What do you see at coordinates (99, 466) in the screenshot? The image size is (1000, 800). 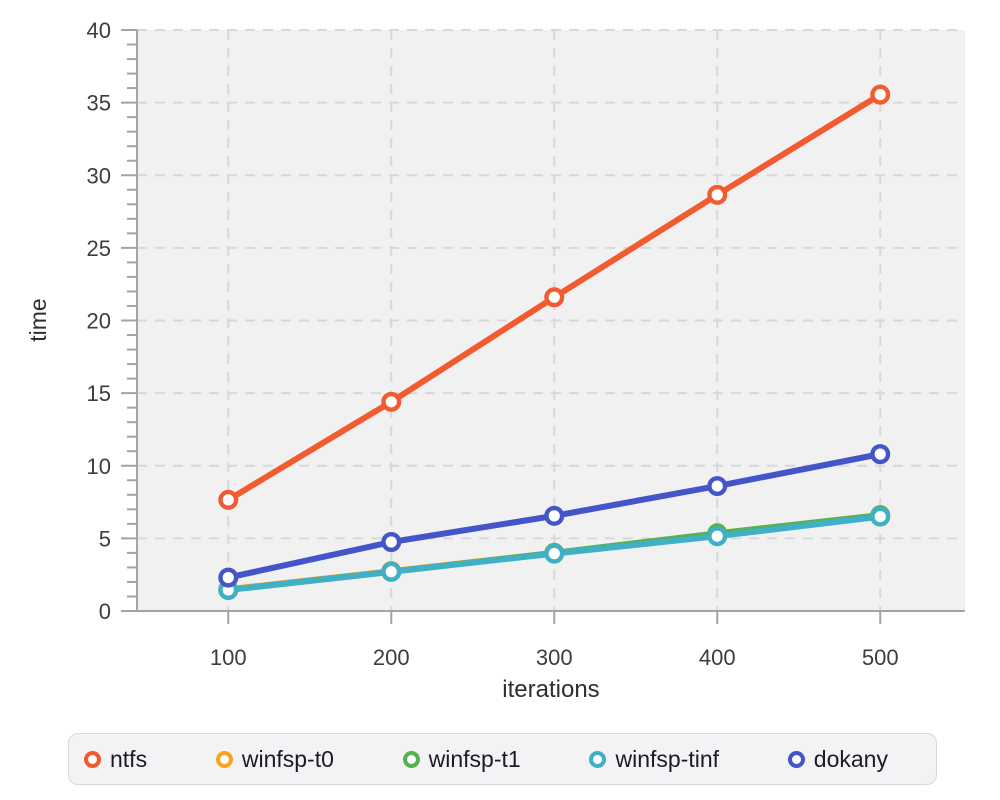 I see `y-tick-label: 10` at bounding box center [99, 466].